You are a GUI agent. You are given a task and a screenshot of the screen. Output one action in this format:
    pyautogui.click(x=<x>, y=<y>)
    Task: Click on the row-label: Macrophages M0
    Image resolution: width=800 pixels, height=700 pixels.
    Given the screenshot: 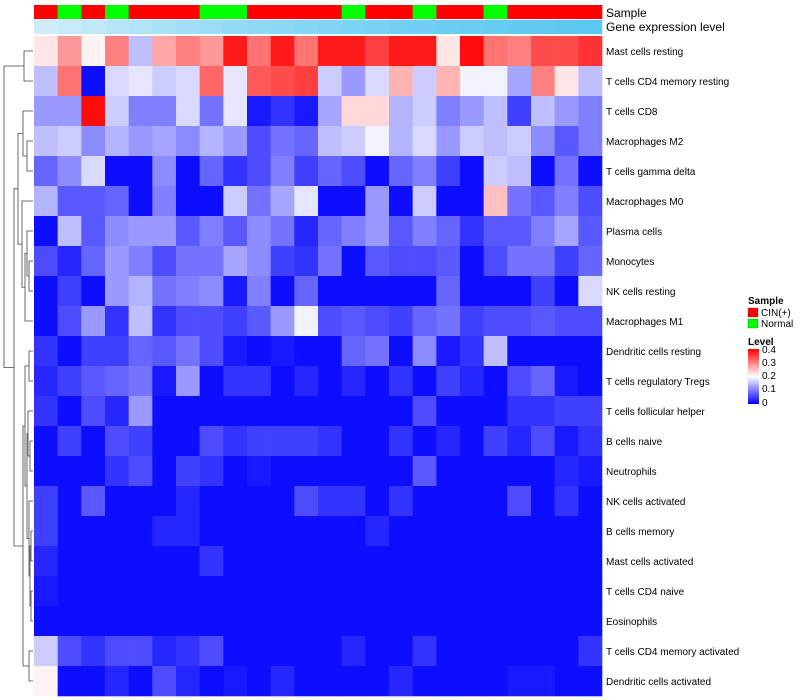 What is the action you would take?
    pyautogui.click(x=645, y=202)
    